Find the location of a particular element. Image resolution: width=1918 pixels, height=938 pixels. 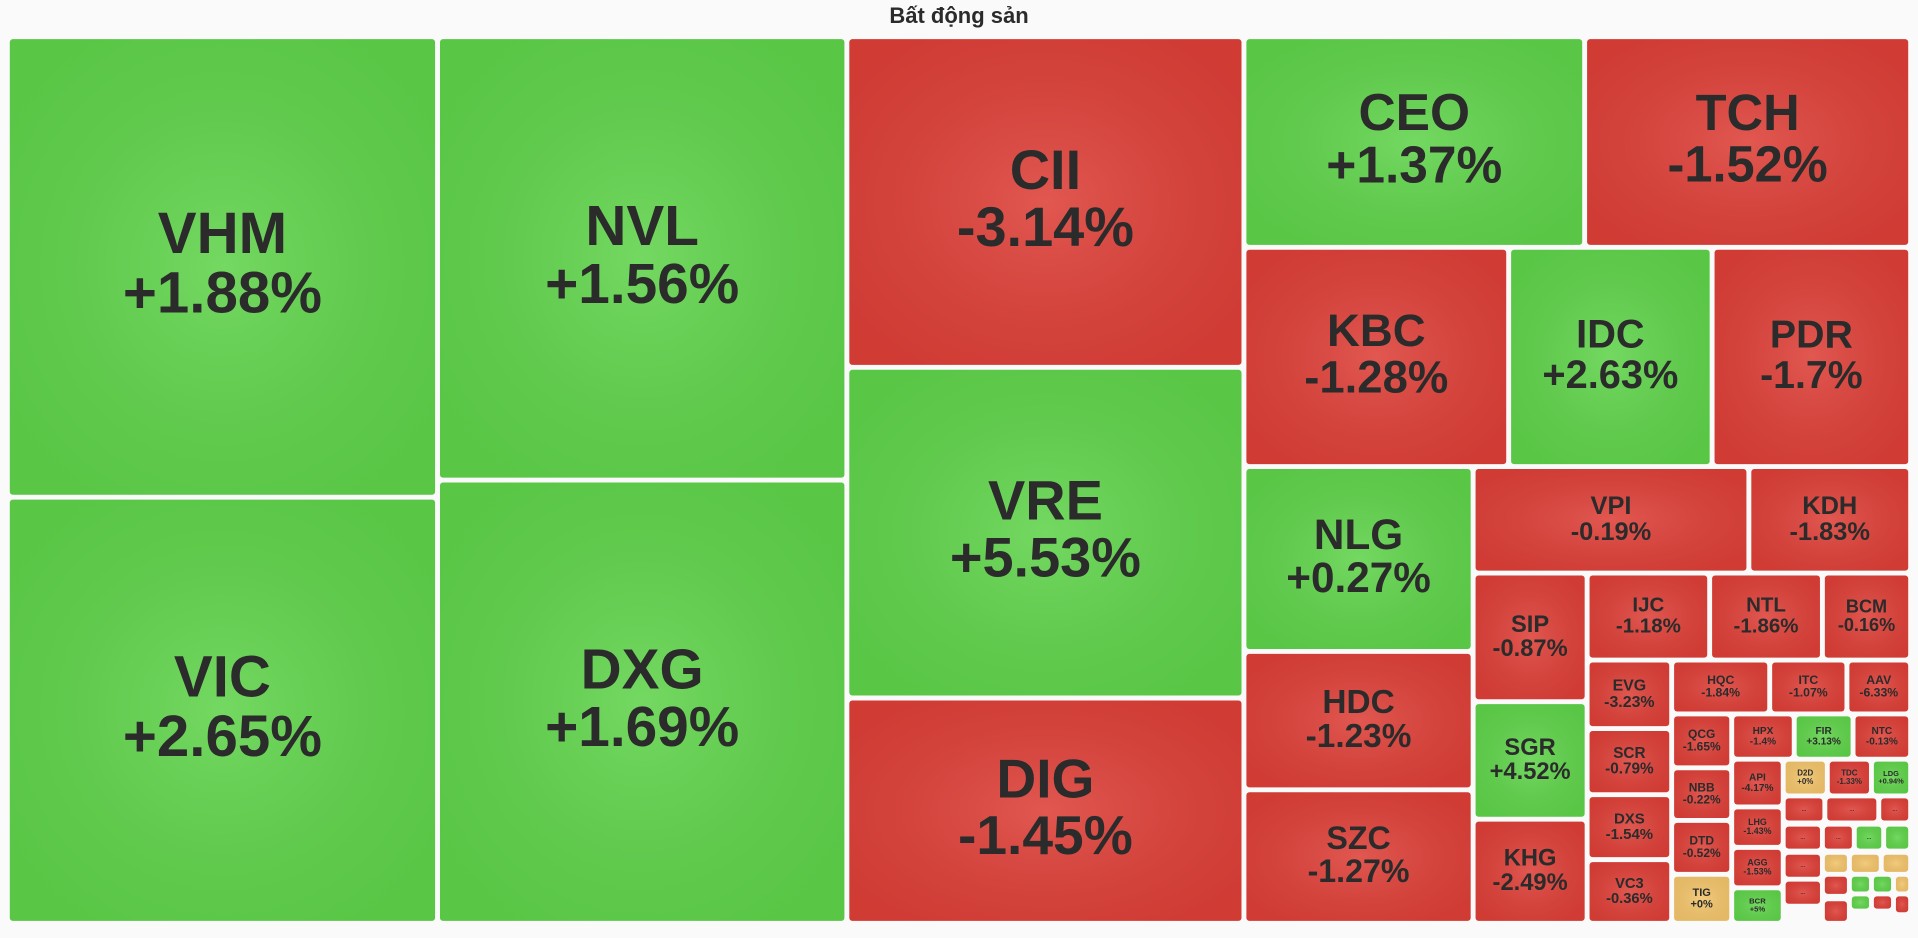

ticker-label: TDC is located at coordinates (1849, 773).